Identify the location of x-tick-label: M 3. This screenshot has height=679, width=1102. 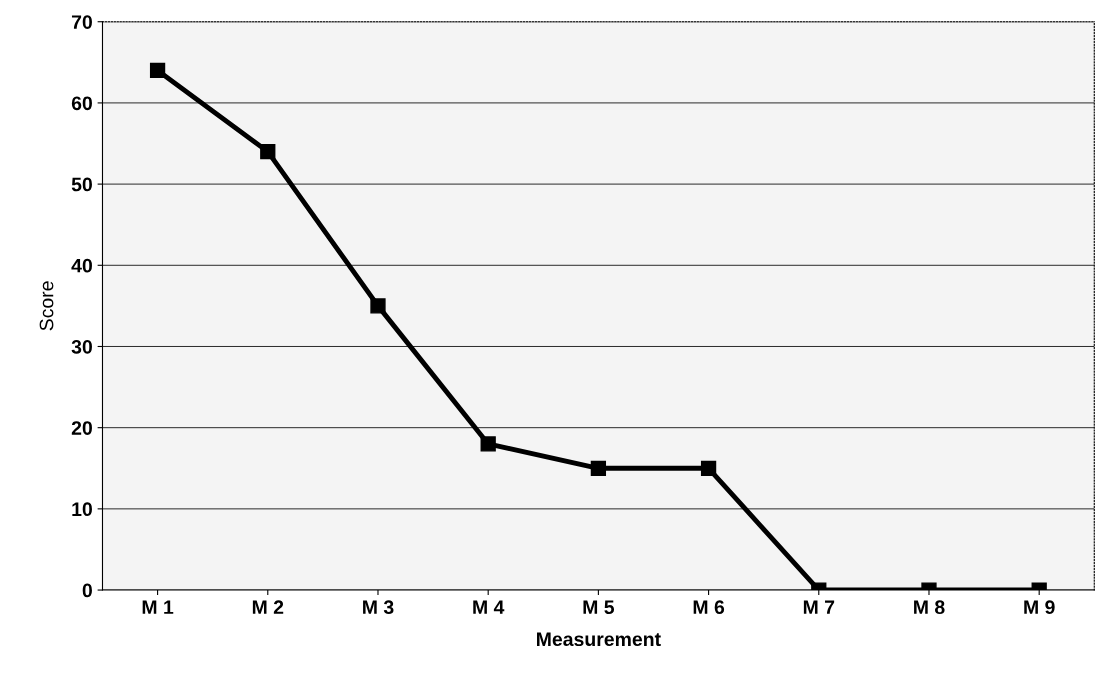
(378, 607).